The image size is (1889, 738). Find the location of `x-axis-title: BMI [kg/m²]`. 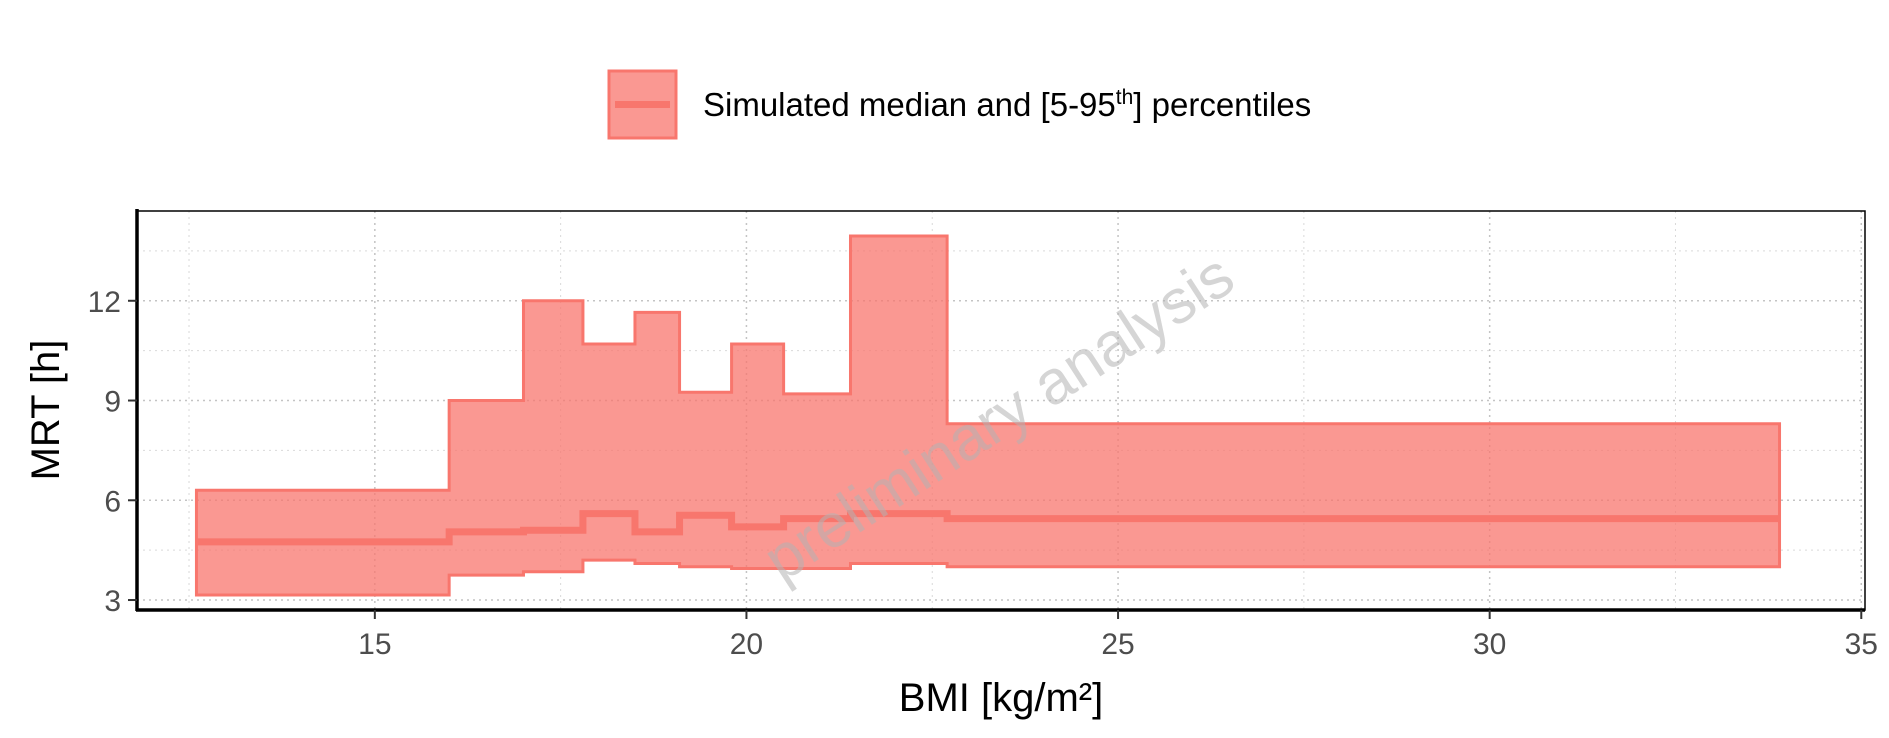

x-axis-title: BMI [kg/m²] is located at coordinates (1001, 698).